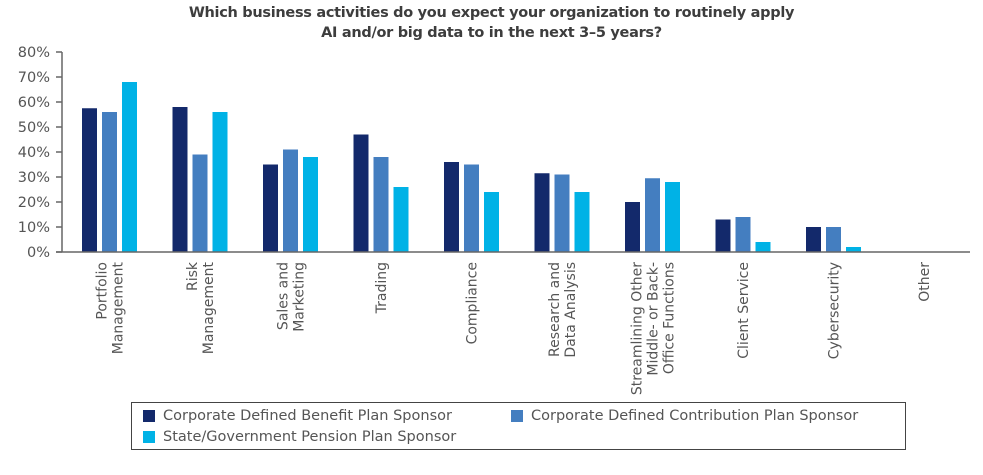  What do you see at coordinates (34, 178) in the screenshot?
I see `y-tick-label: 30%` at bounding box center [34, 178].